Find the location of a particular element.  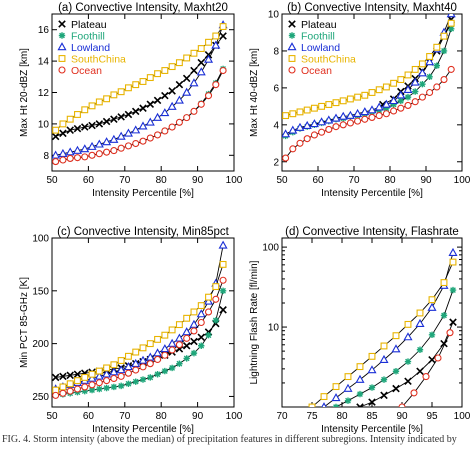

x-axis-label: Intensity Percentile [%] is located at coordinates (143, 193).